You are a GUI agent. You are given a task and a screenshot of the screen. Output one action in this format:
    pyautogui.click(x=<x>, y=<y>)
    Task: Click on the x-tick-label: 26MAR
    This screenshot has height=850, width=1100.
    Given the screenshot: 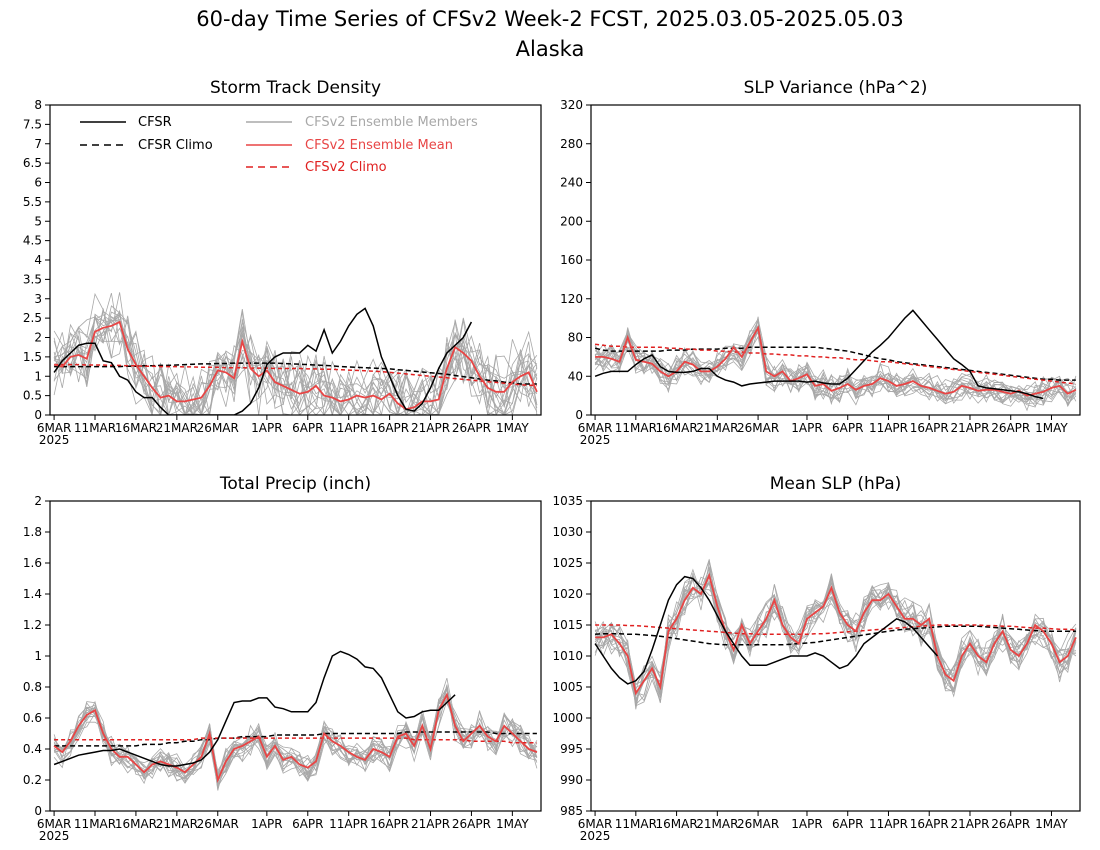 What is the action you would take?
    pyautogui.click(x=218, y=824)
    